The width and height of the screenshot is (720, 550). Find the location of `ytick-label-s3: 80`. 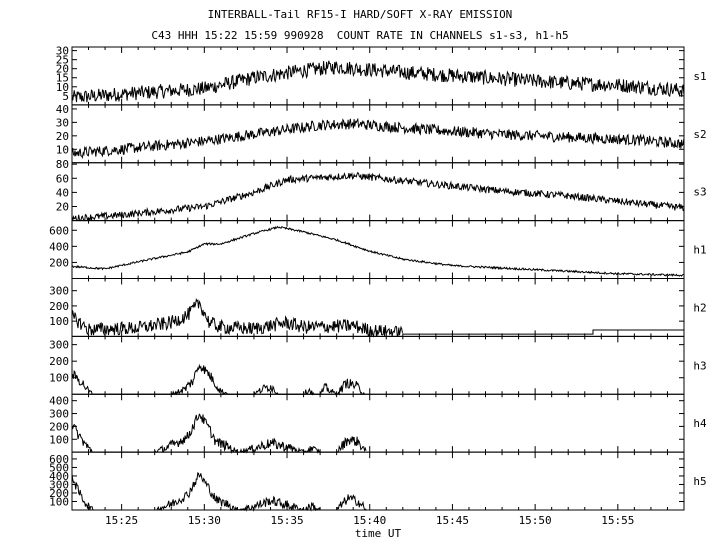

ytick-label-s3: 80 is located at coordinates (62, 164).